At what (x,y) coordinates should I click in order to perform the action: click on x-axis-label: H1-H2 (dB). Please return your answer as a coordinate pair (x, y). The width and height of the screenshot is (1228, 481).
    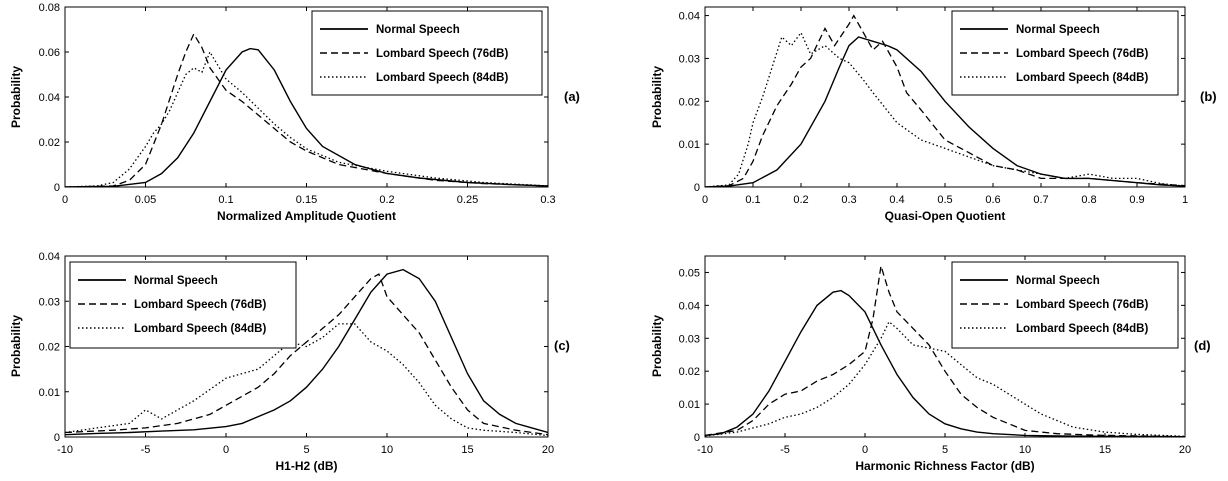
    Looking at the image, I should click on (307, 466).